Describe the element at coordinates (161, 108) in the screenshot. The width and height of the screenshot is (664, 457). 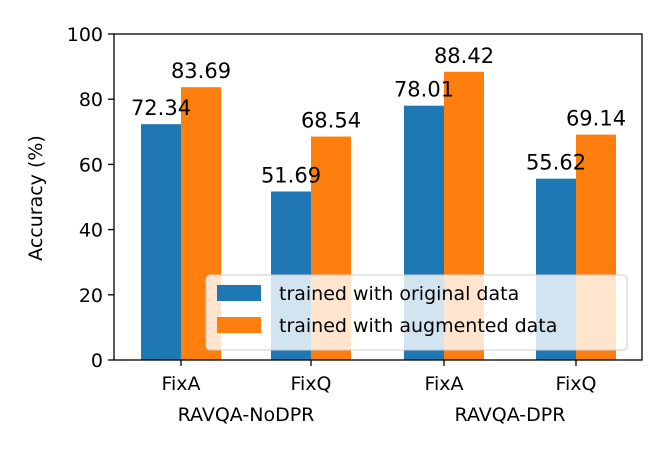
I see `data-label-series-1-1: 72.34` at that location.